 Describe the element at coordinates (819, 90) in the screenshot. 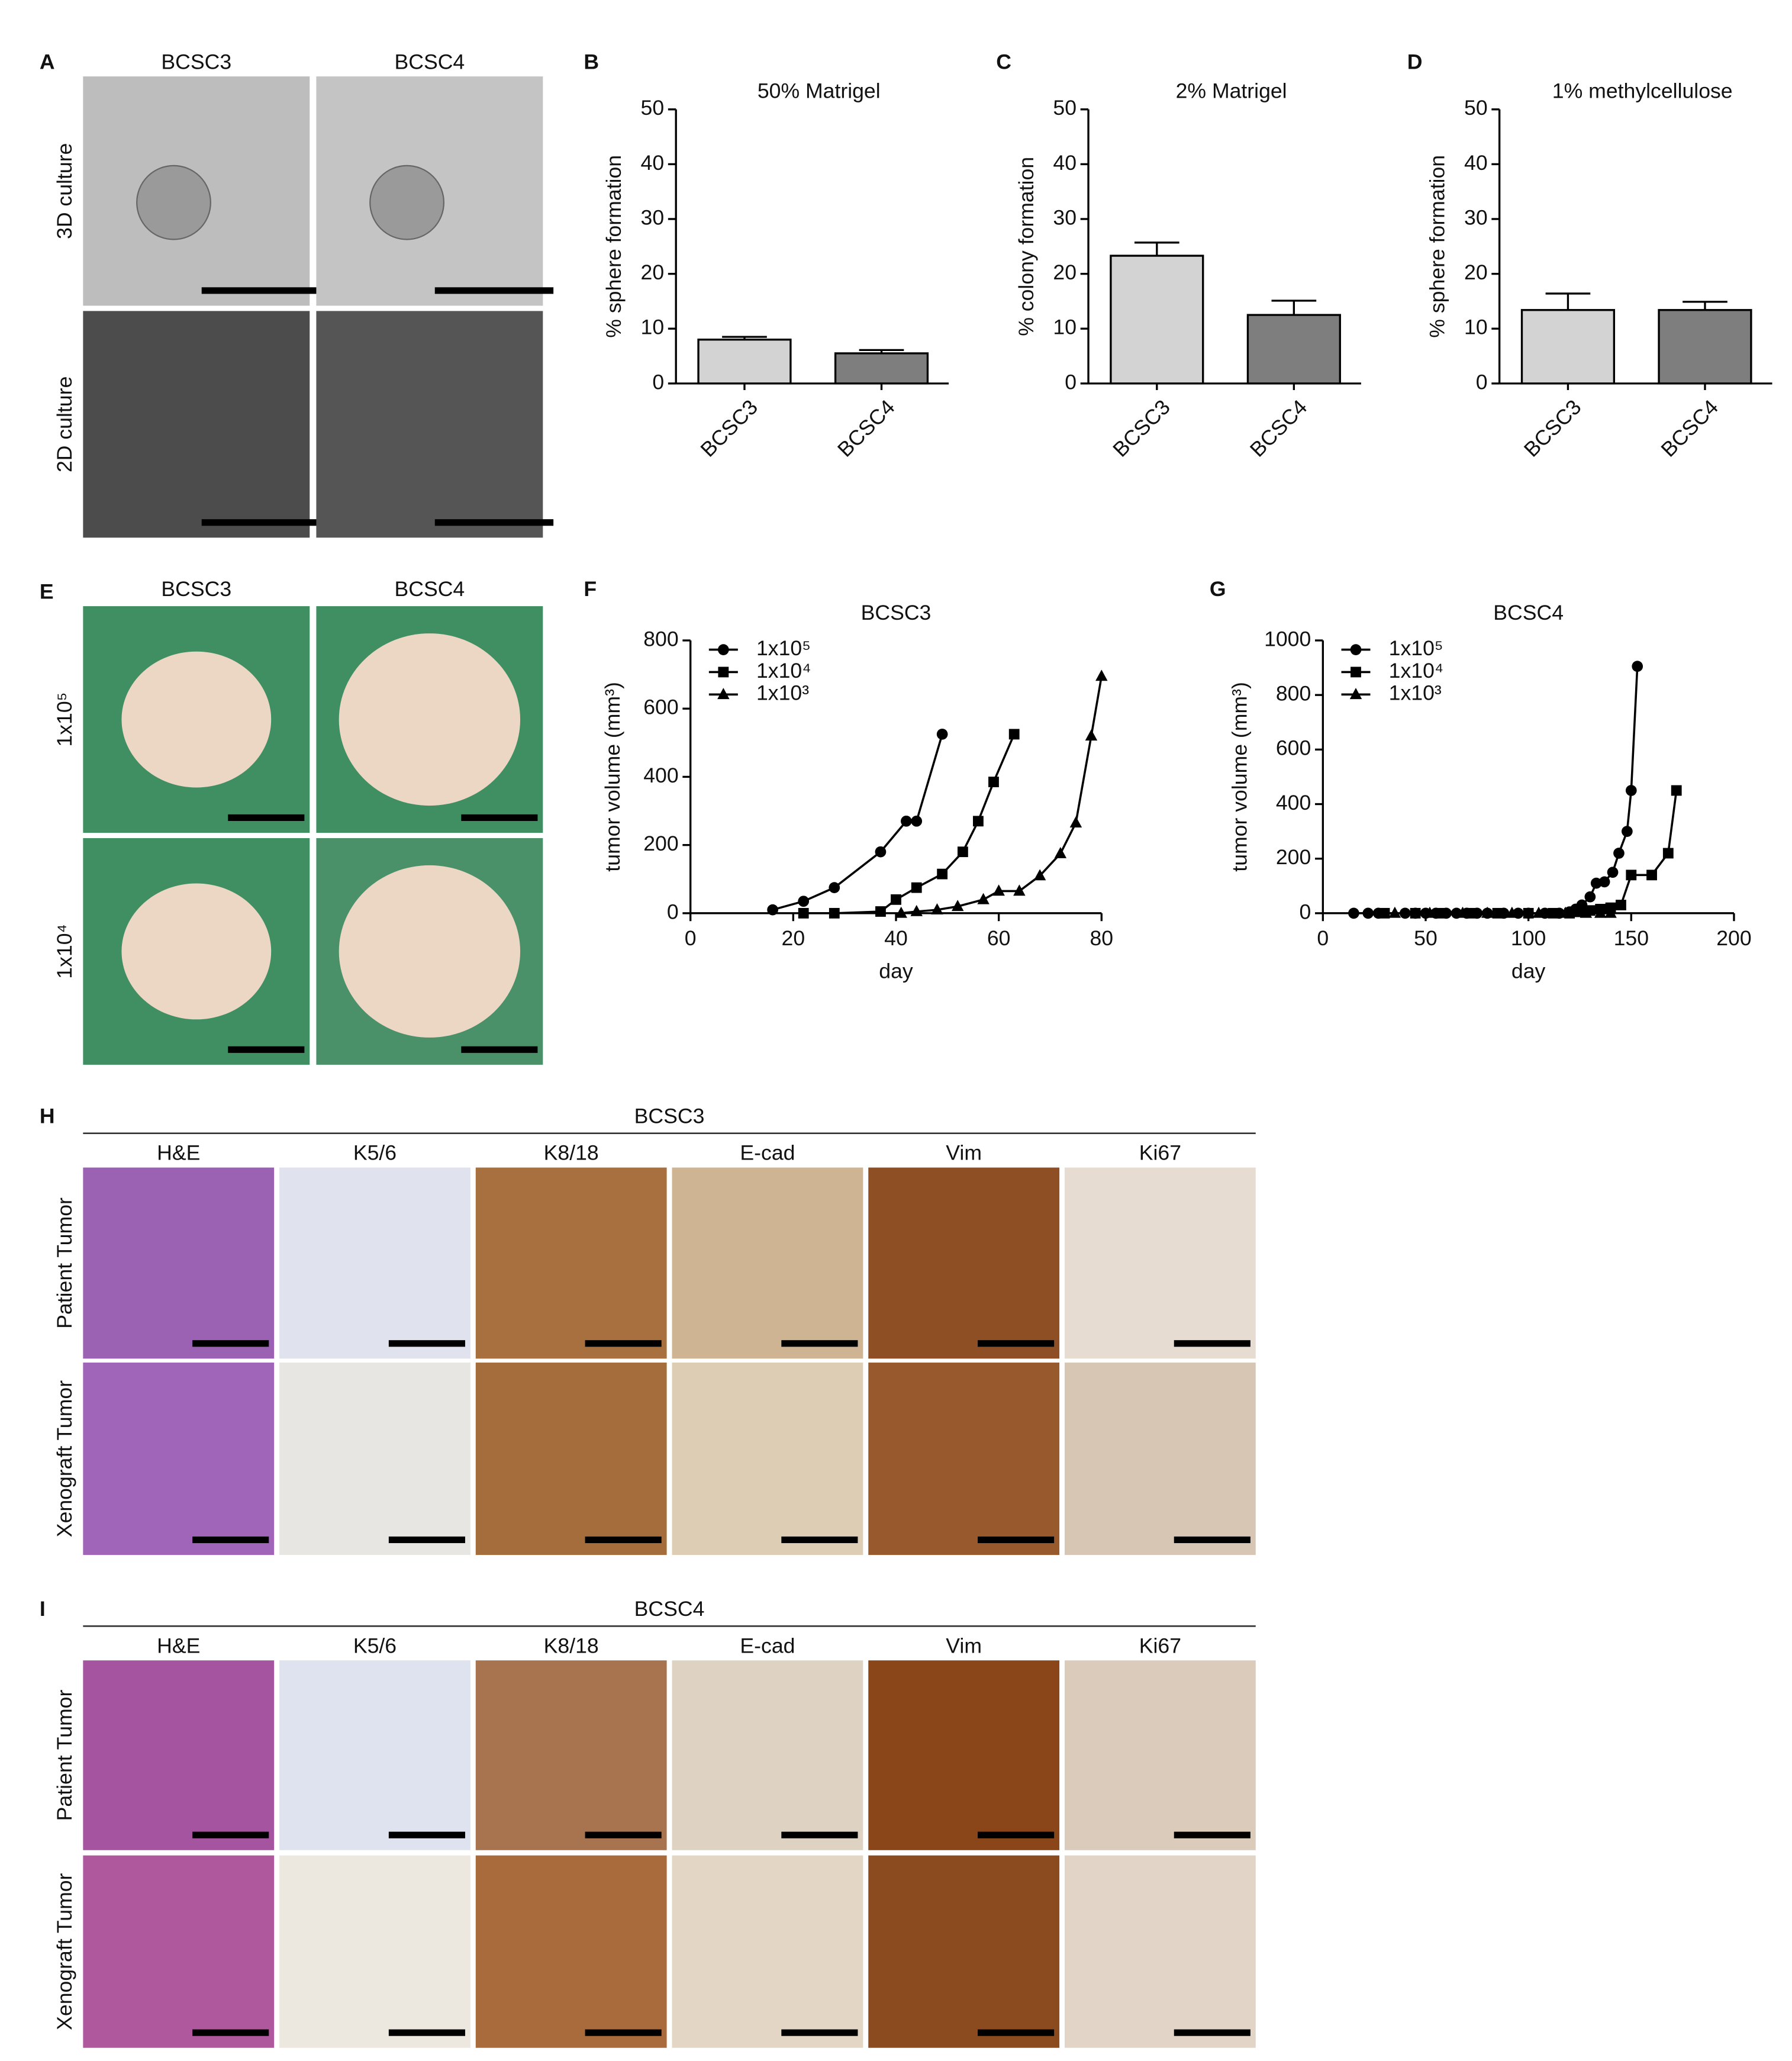

I see `chart-title: 50% Matrigel` at that location.